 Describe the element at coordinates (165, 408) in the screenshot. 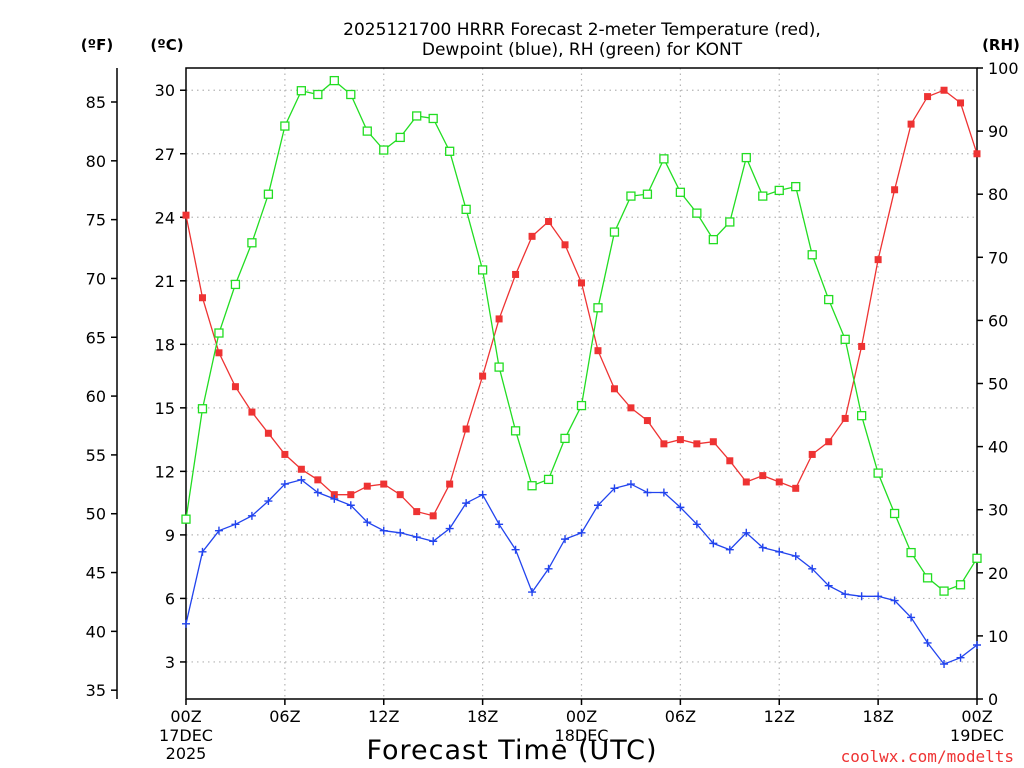

I see `celsius-tick-label: 15` at that location.